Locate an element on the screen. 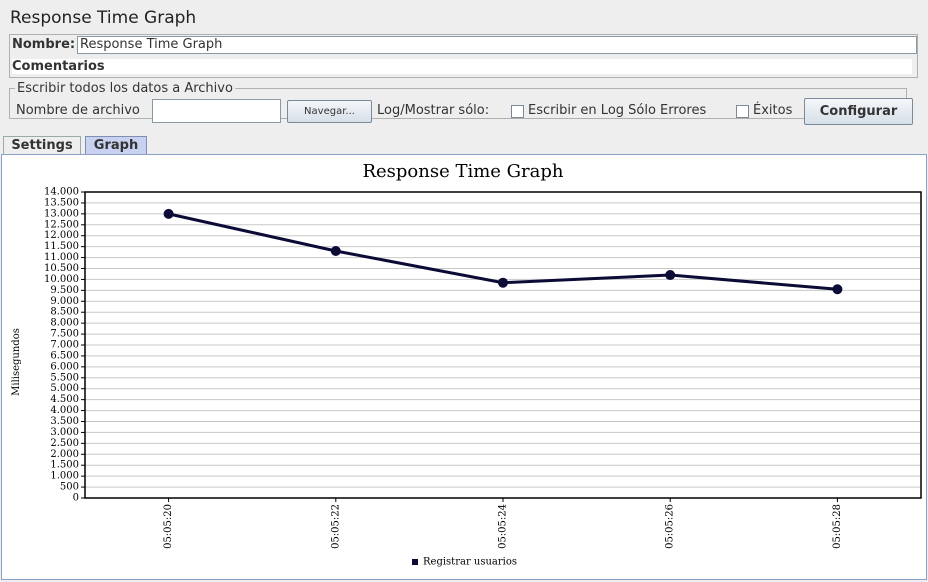 Image resolution: width=928 pixels, height=582 pixels. tab: Settings is located at coordinates (42, 145).